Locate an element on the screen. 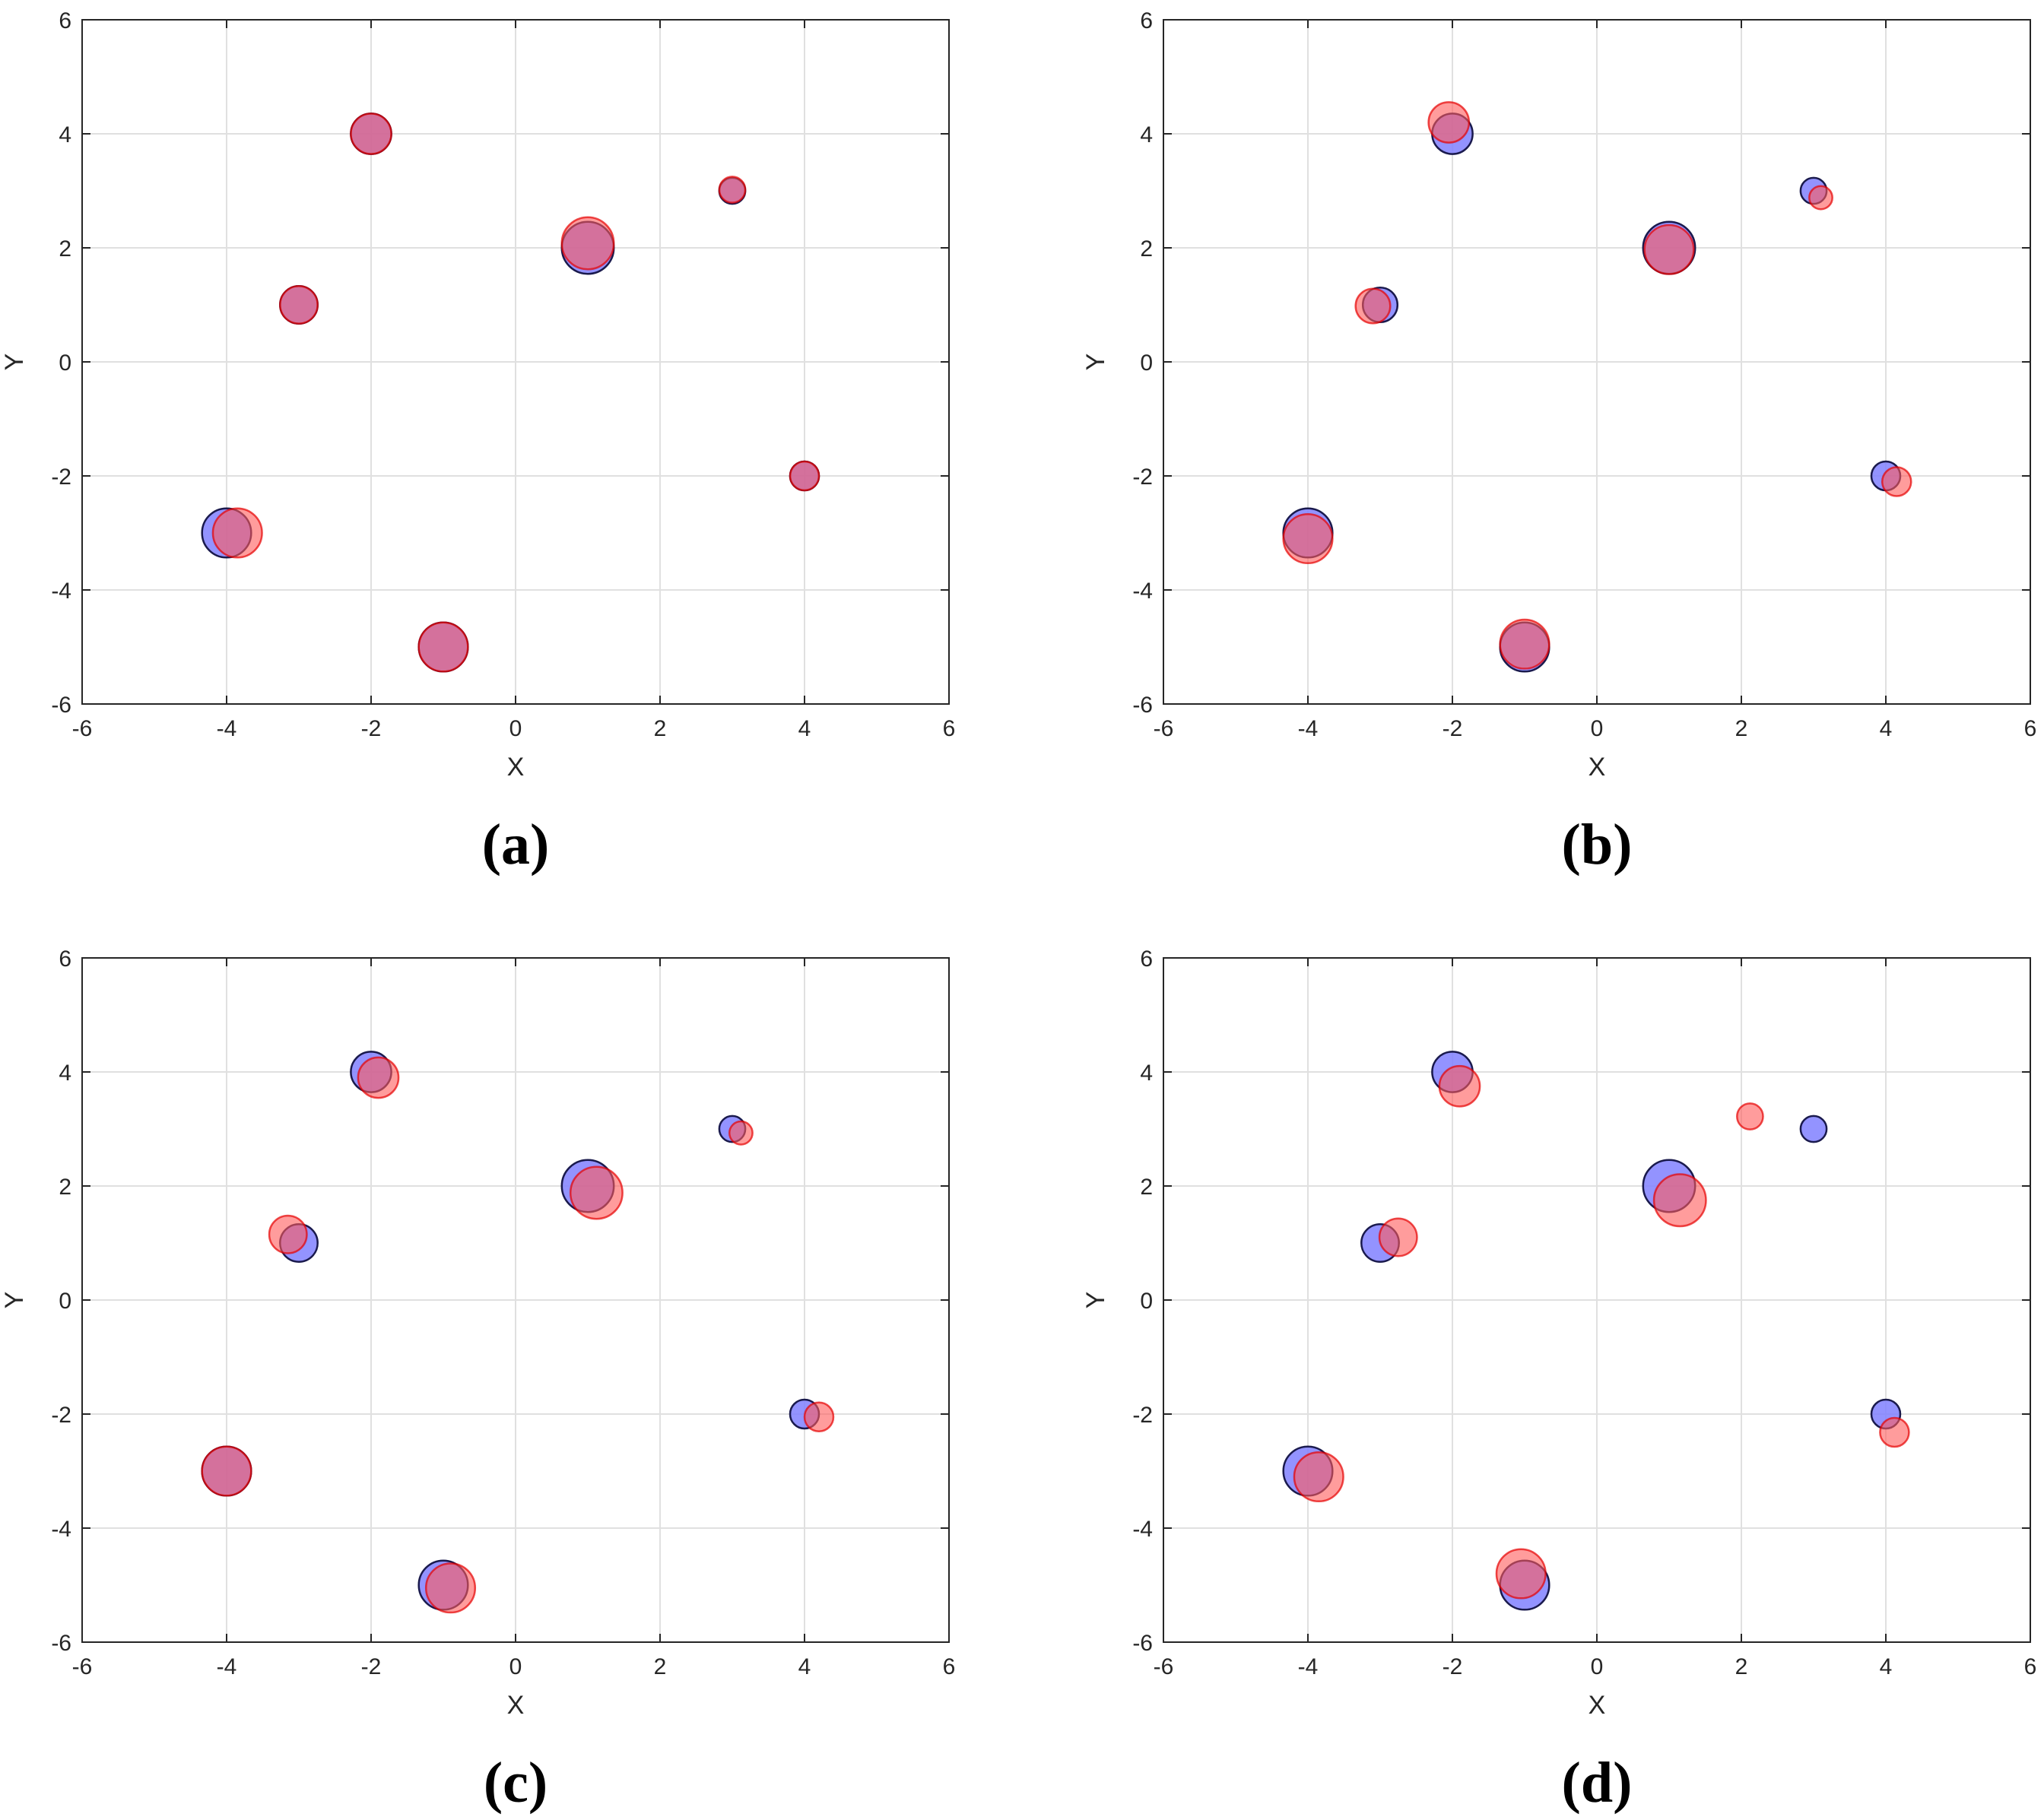 The width and height of the screenshot is (2044, 1817). marker-true-position is located at coordinates (1813, 1129).